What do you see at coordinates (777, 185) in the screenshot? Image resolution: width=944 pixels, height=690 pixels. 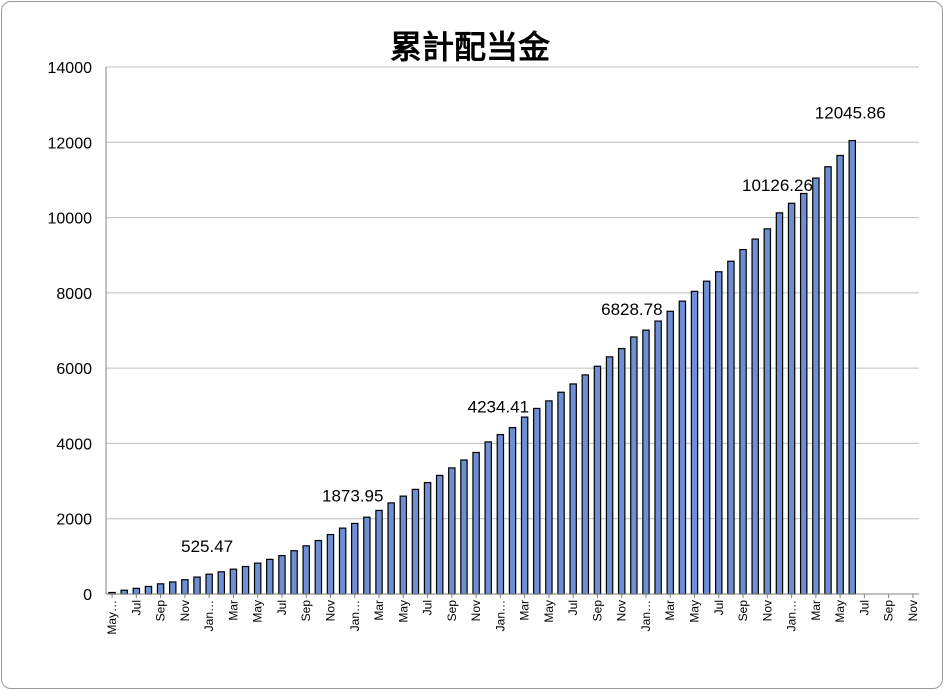 I see `data-label: 10126.26` at bounding box center [777, 185].